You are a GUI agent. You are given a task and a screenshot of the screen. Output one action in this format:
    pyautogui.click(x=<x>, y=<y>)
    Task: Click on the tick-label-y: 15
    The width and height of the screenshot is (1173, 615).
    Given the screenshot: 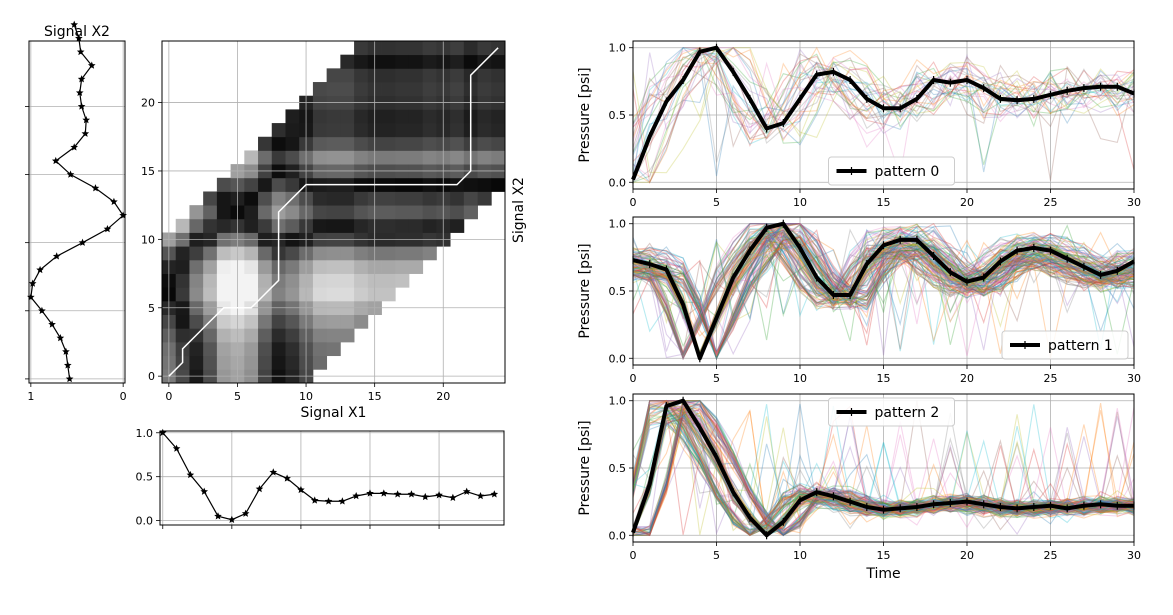 What is the action you would take?
    pyautogui.click(x=148, y=171)
    